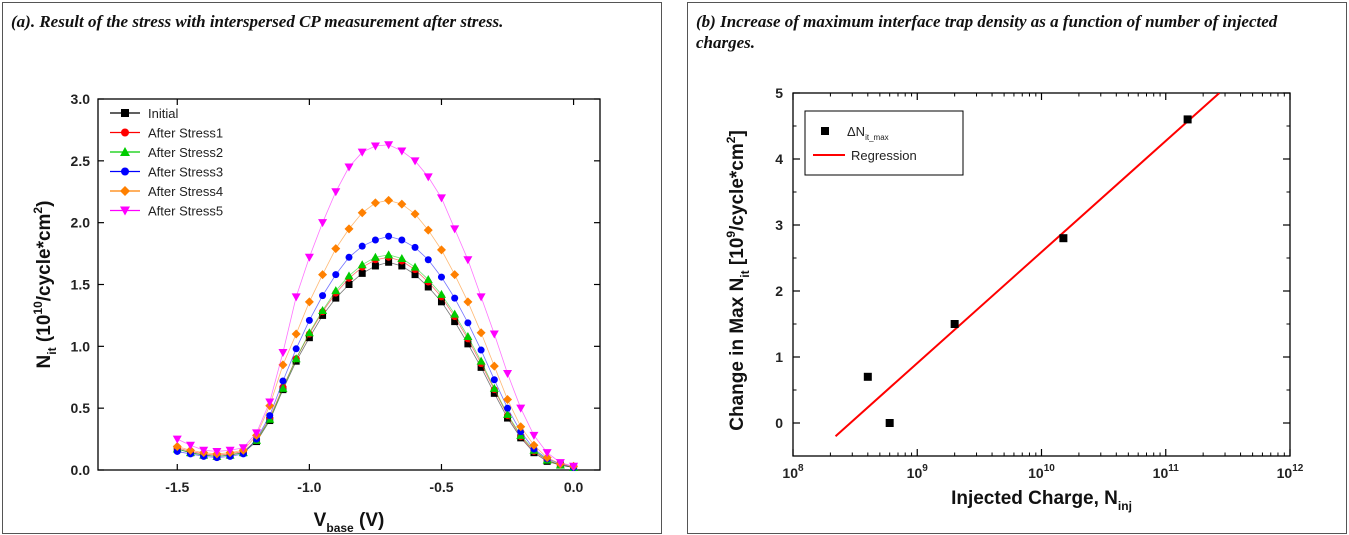 This screenshot has height=535, width=1349. What do you see at coordinates (81, 161) in the screenshot?
I see `y-tick-label: 2.5` at bounding box center [81, 161].